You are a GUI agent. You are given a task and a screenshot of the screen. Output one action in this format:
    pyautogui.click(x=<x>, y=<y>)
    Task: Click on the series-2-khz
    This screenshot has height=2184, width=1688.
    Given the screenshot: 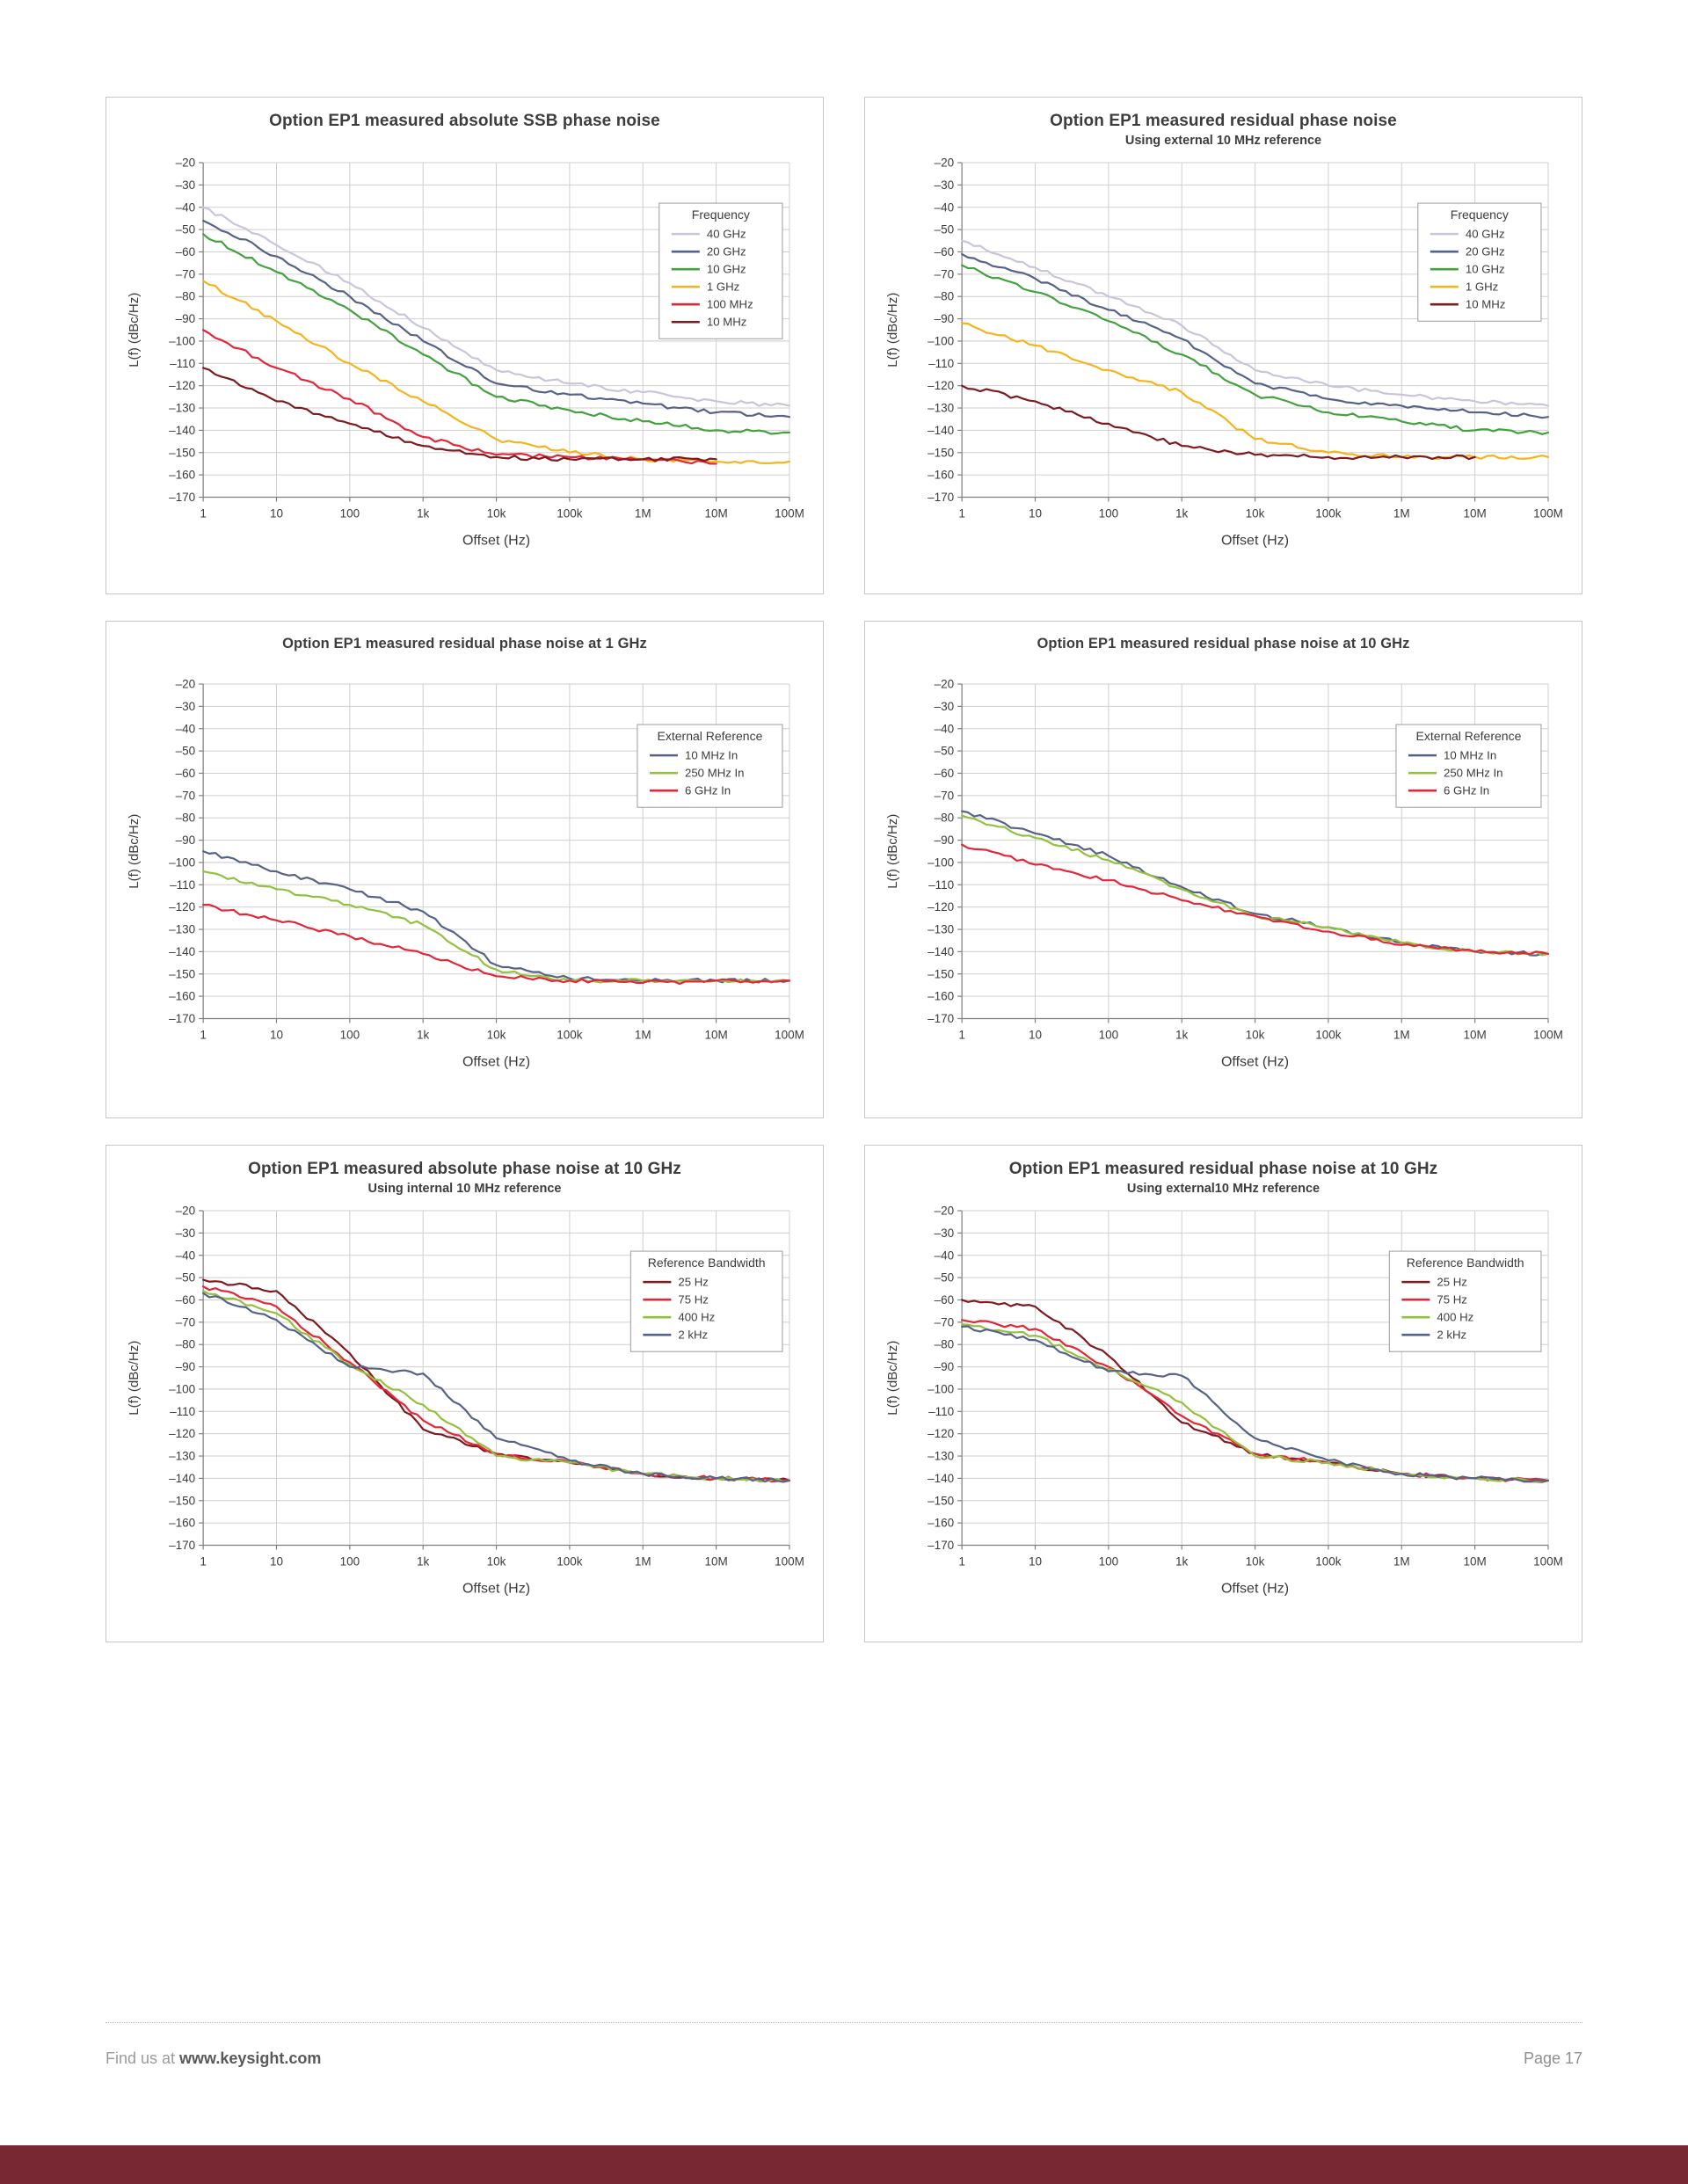 What is the action you would take?
    pyautogui.click(x=1255, y=1404)
    